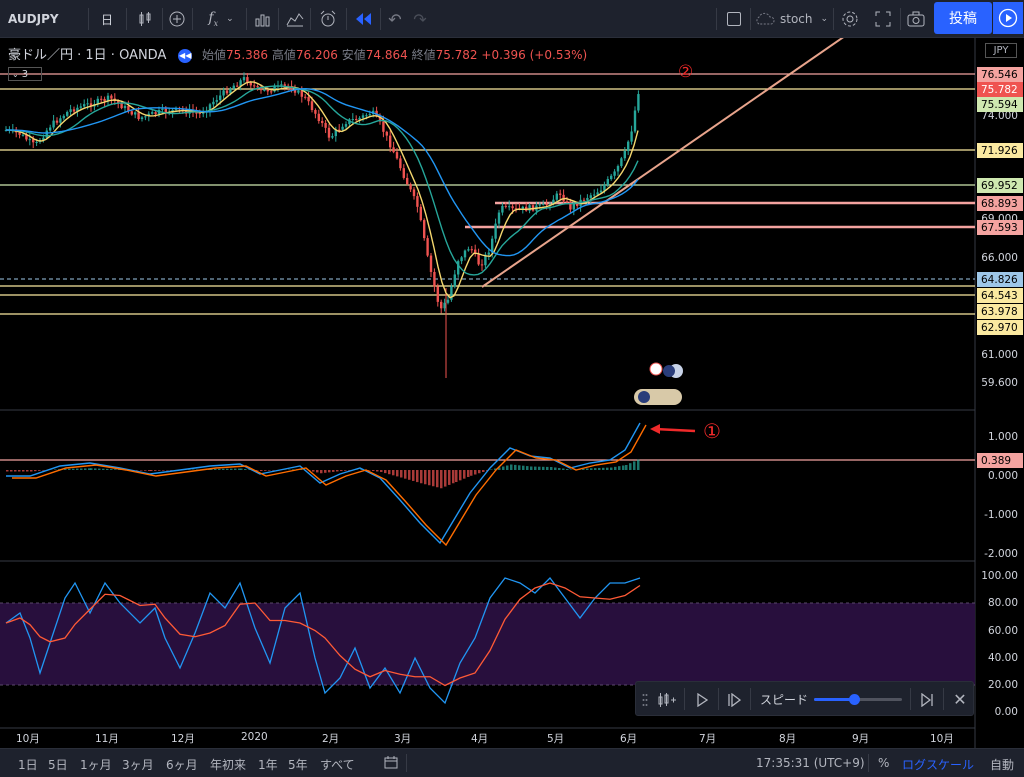  What do you see at coordinates (1000, 89) in the screenshot?
I see `price-tag: 75.782` at bounding box center [1000, 89].